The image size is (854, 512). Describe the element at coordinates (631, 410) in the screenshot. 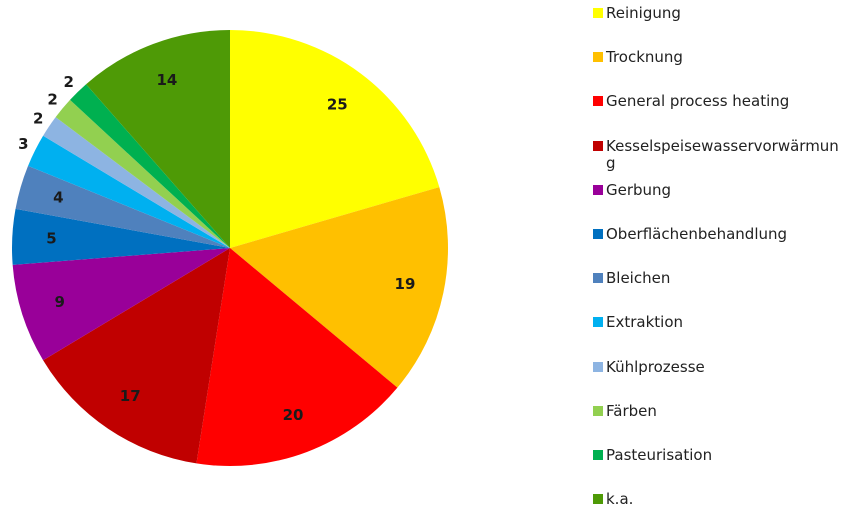

I see `legend-label: Färben` at that location.